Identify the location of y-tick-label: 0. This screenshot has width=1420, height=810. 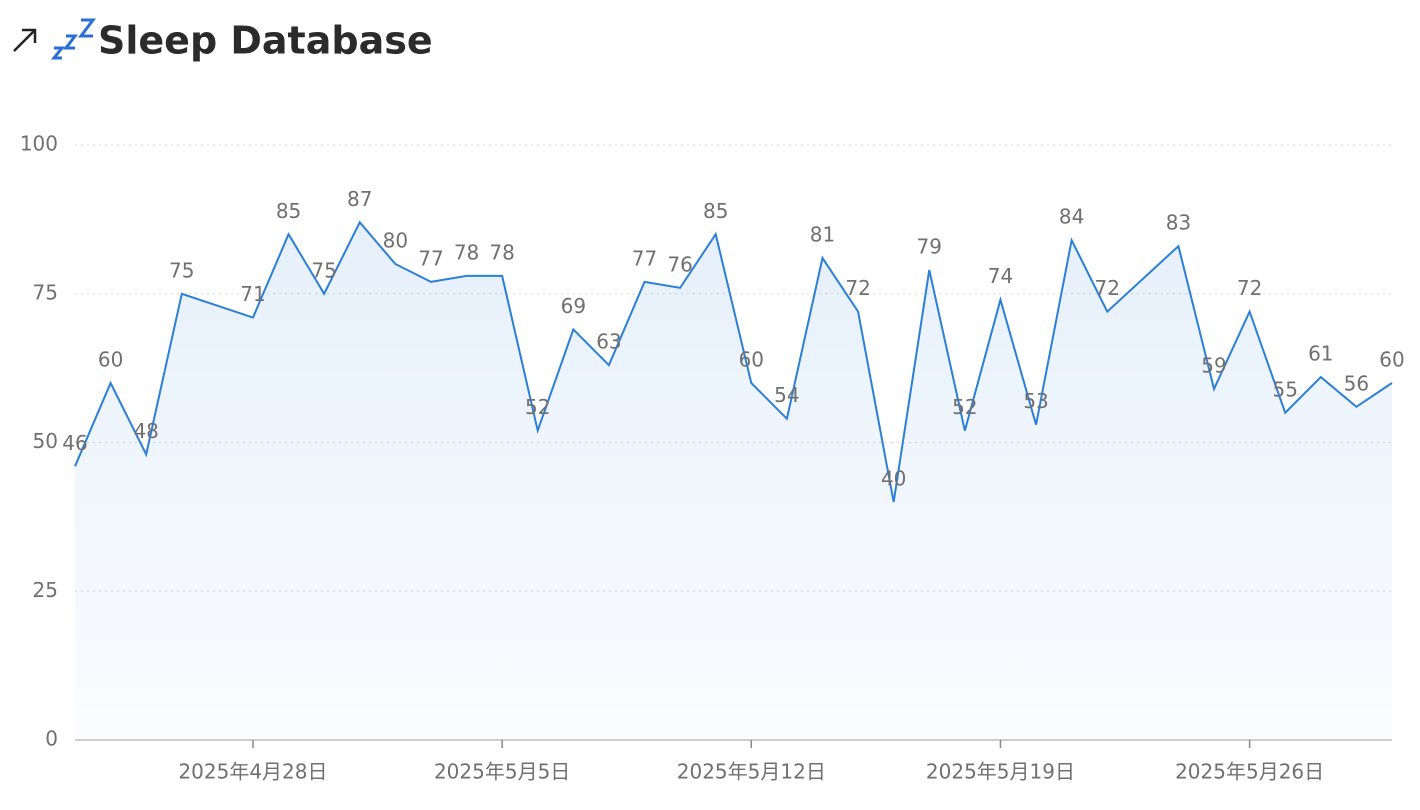
(51, 739).